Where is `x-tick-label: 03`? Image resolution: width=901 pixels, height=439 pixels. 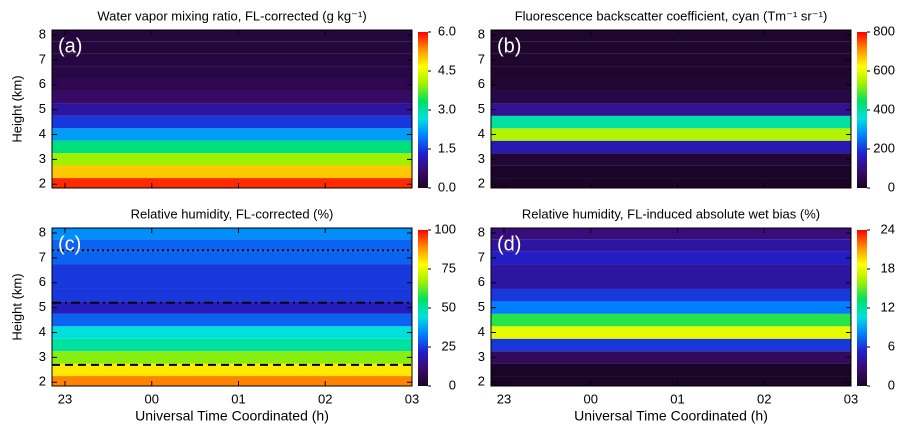 x-tick-label: 03 is located at coordinates (412, 398).